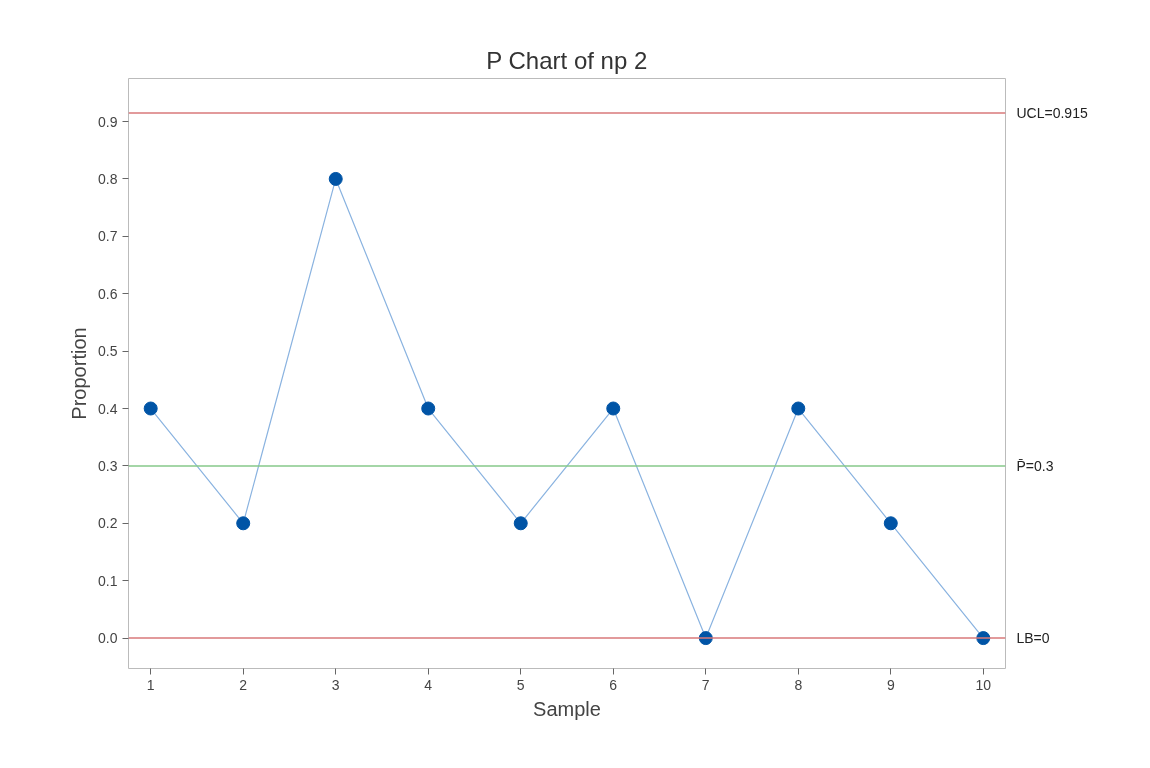  Describe the element at coordinates (983, 684) in the screenshot. I see `x-tick-label: 10` at that location.